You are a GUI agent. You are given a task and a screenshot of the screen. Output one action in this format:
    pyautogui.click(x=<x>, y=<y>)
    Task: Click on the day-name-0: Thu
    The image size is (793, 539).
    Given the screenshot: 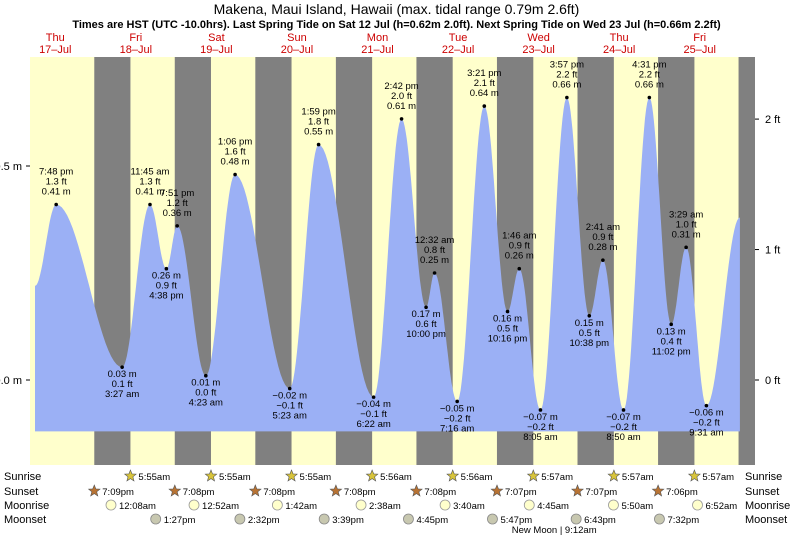 What is the action you would take?
    pyautogui.click(x=55, y=38)
    